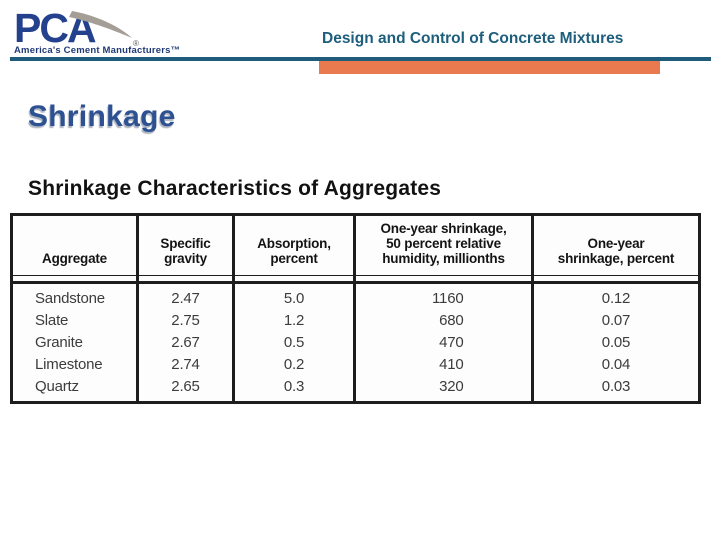 This screenshot has height=540, width=720. What do you see at coordinates (451, 320) in the screenshot?
I see `cell-value: 680` at bounding box center [451, 320].